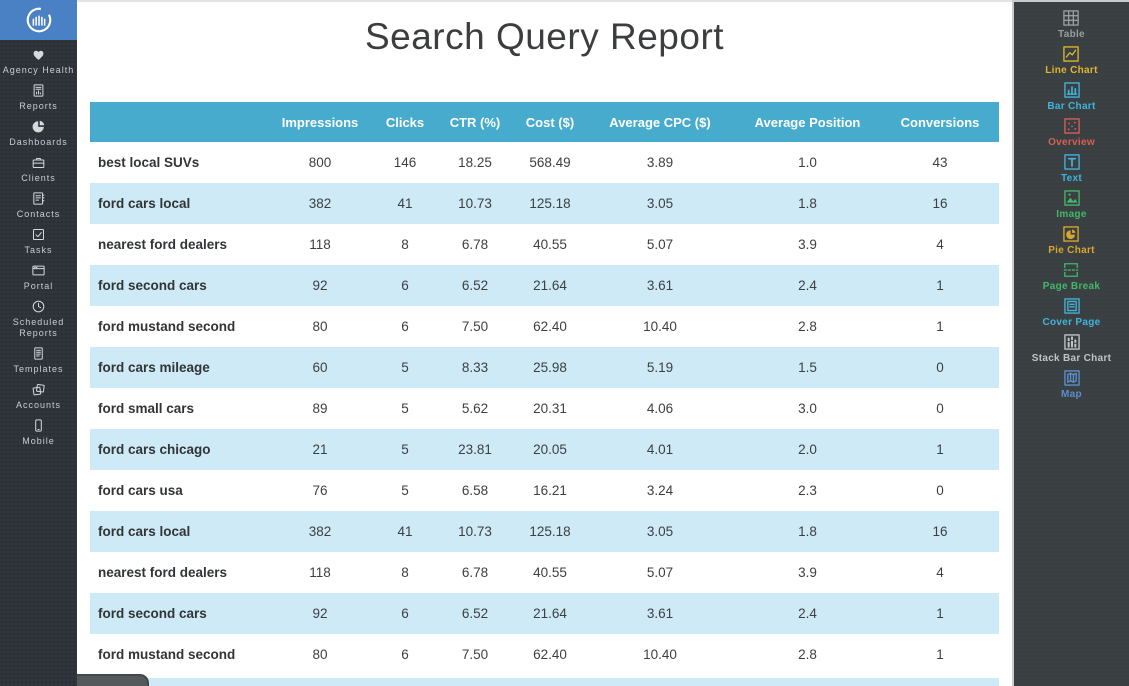  Describe the element at coordinates (38, 432) in the screenshot. I see `sidebar-item-mobile: Mobile` at that location.